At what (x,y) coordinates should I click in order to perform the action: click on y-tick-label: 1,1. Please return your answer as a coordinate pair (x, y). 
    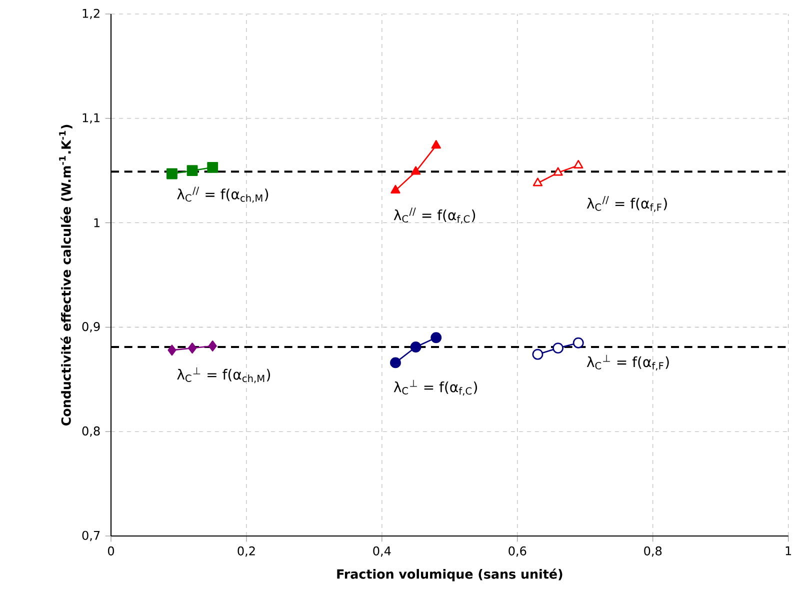
    Looking at the image, I should click on (91, 118).